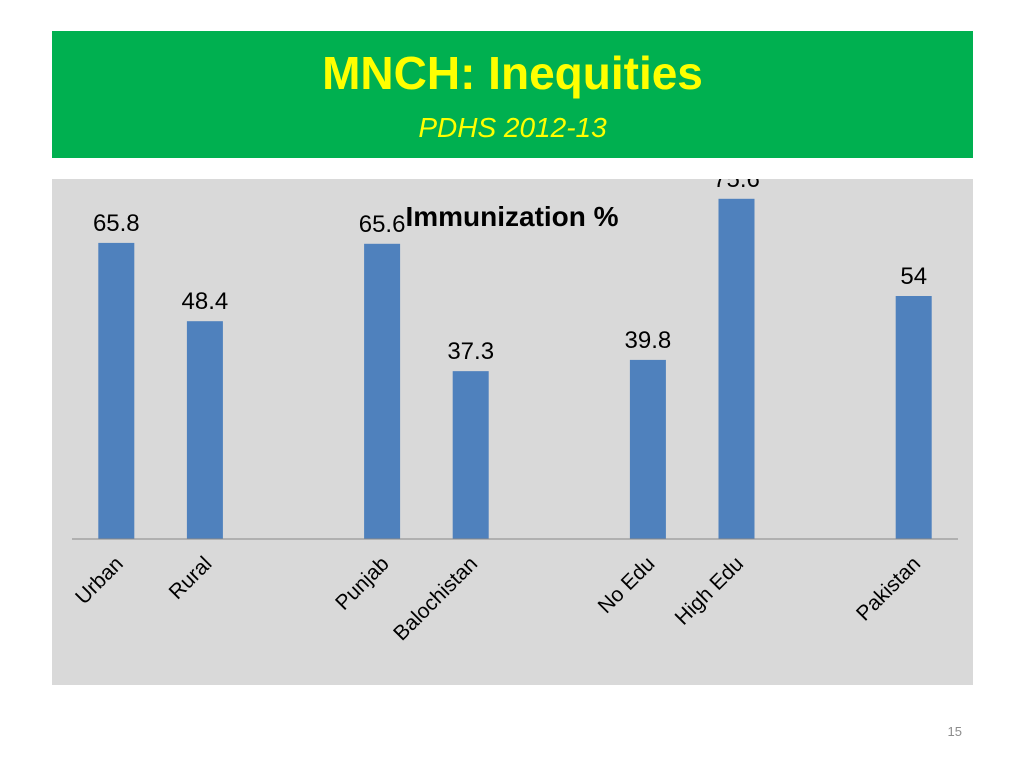  I want to click on bar-high-edu, so click(736, 369).